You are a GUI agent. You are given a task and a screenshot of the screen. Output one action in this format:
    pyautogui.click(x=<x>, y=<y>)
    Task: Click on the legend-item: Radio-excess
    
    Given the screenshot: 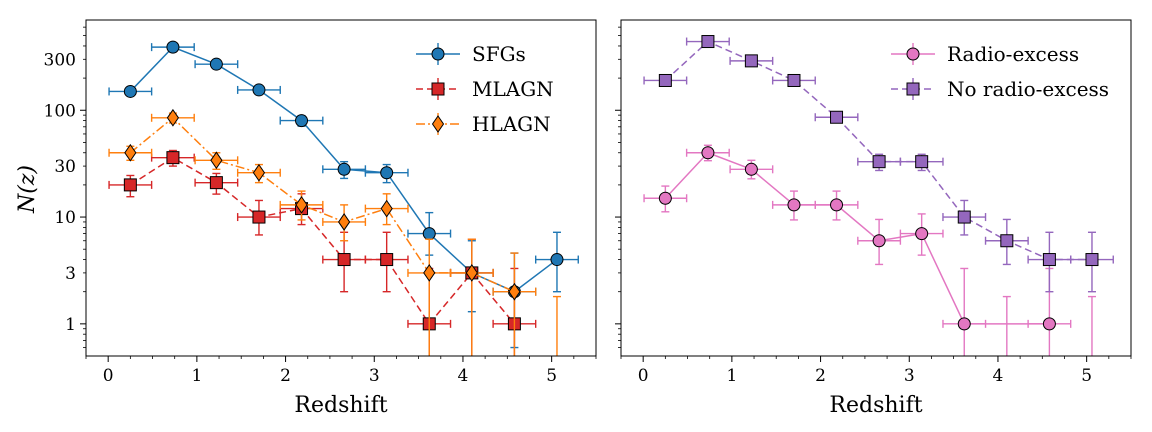 What is the action you would take?
    pyautogui.click(x=985, y=54)
    